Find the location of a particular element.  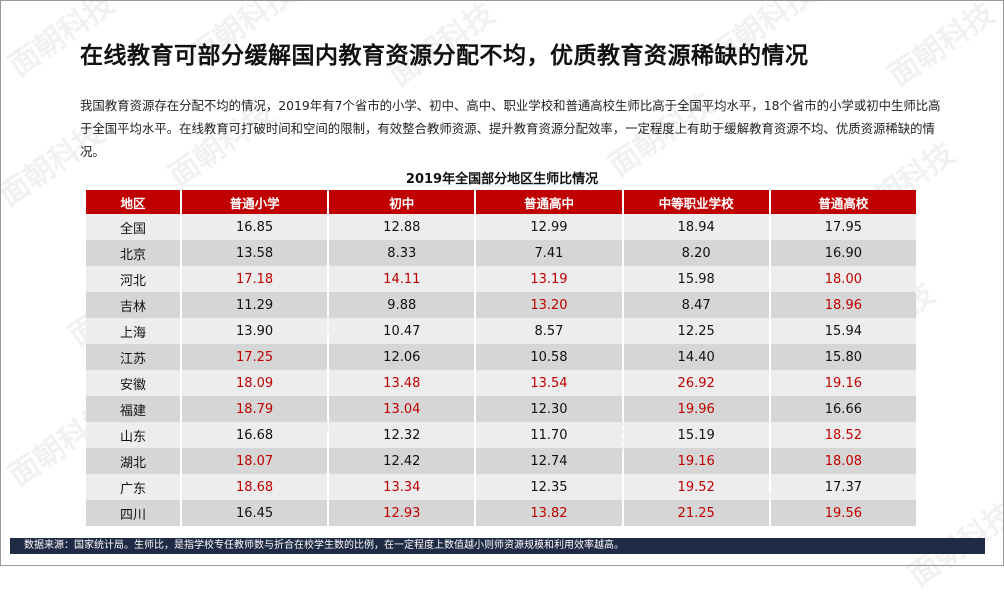

ratio-cell: 21.25 is located at coordinates (696, 513).